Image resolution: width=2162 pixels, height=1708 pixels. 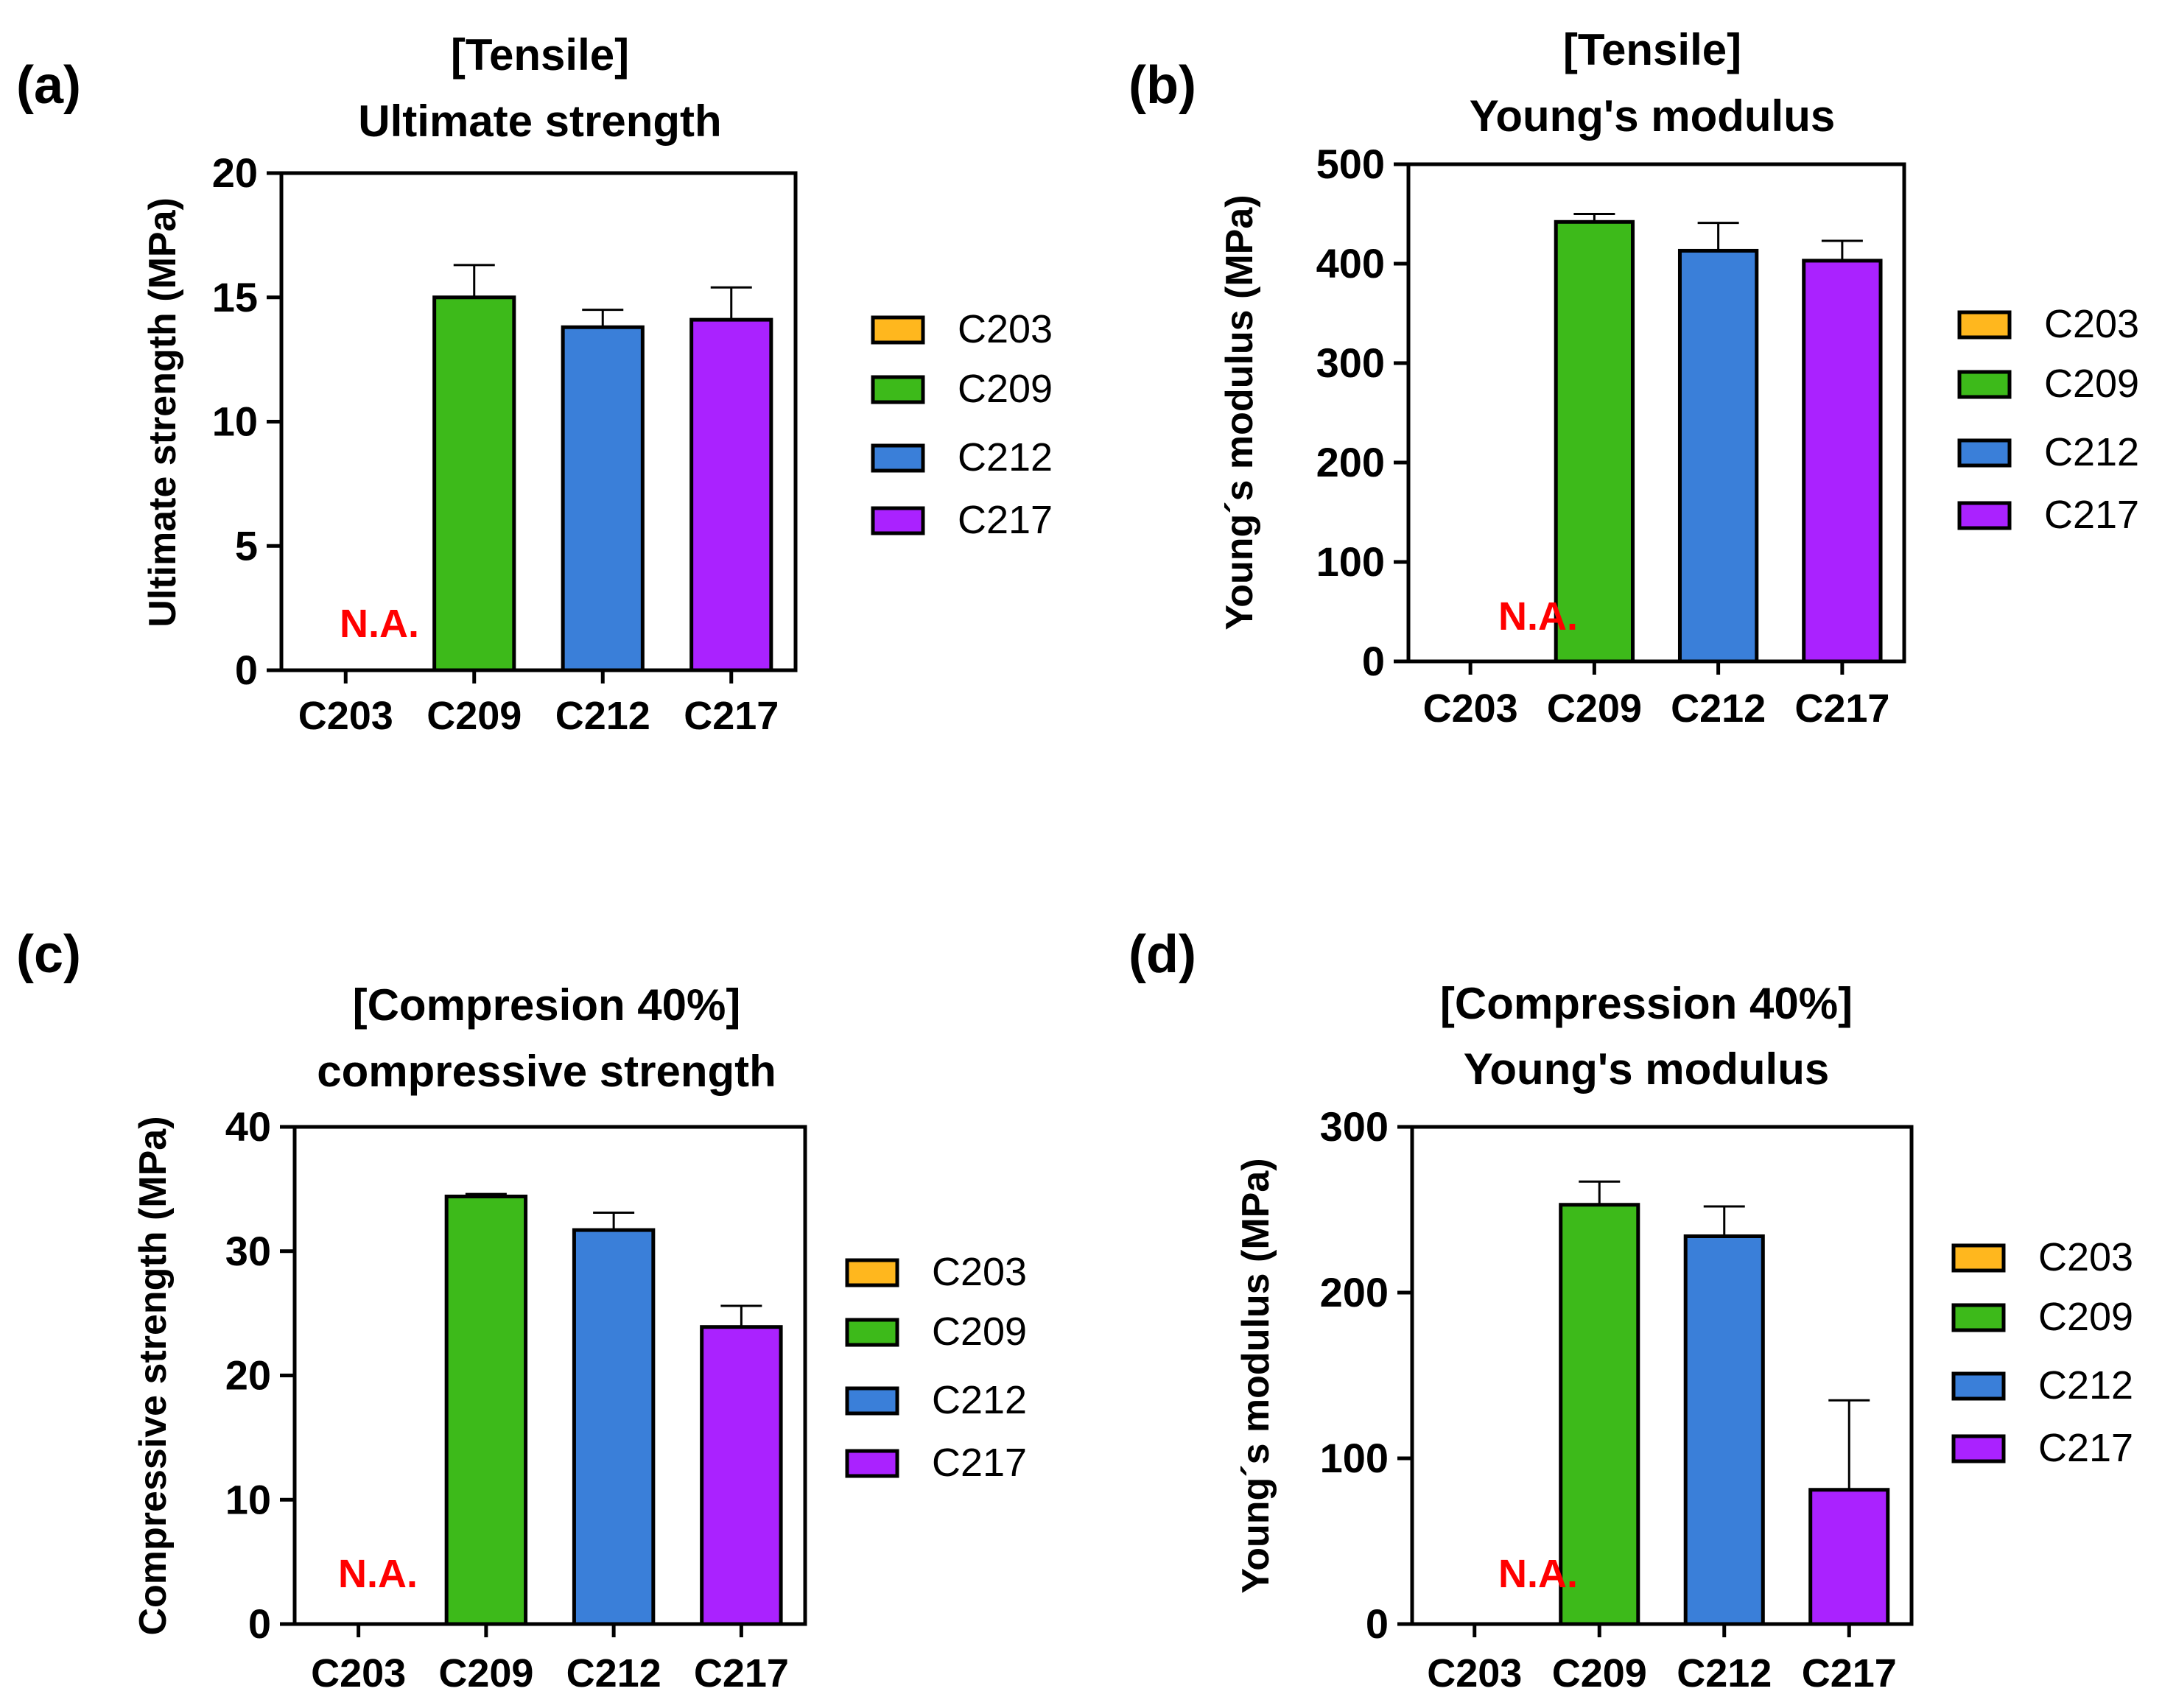 I want to click on chart-title-line-2: compressive strength, so click(x=546, y=1071).